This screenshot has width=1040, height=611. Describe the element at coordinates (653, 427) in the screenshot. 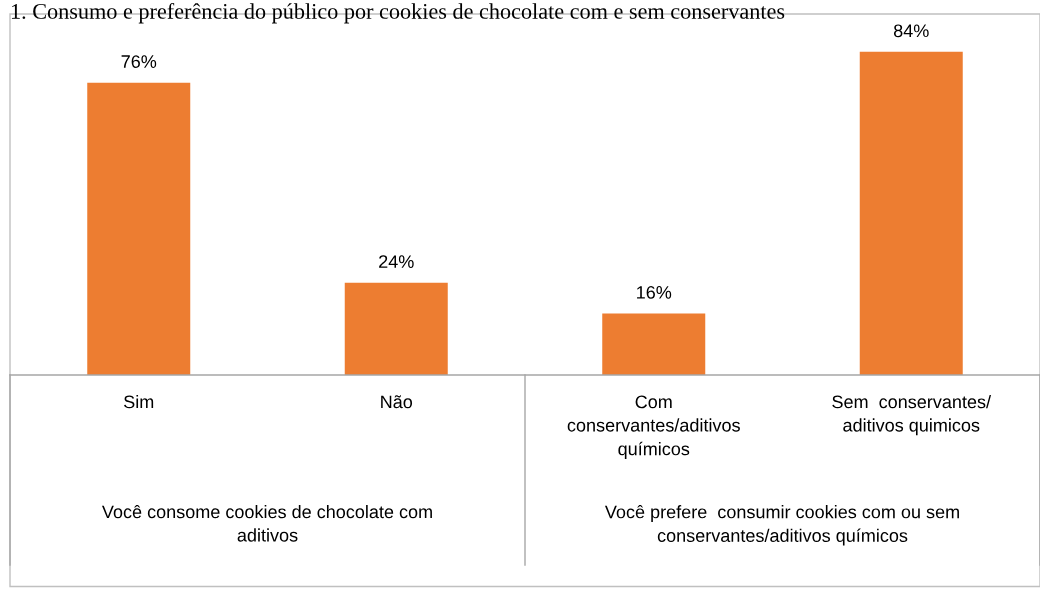

I see `x-tick-label: Com conservantes/aditivos químicos` at that location.